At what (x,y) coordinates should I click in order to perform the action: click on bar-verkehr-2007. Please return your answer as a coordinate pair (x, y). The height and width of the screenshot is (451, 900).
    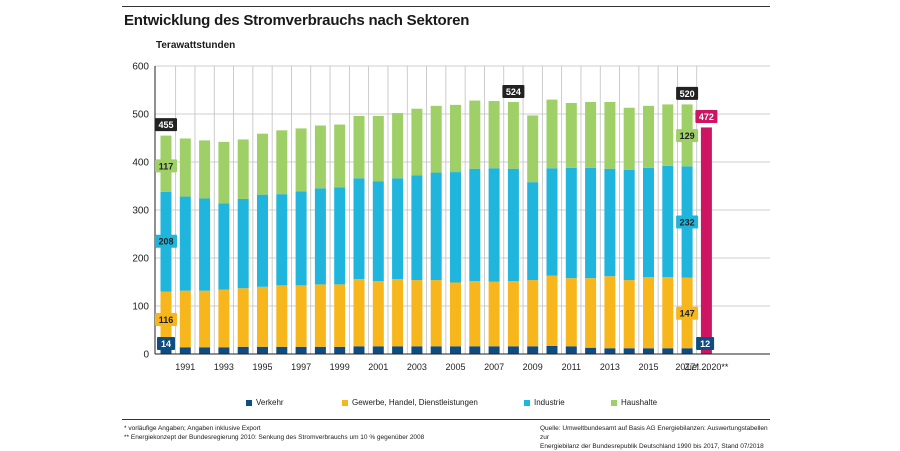
    Looking at the image, I should click on (494, 350).